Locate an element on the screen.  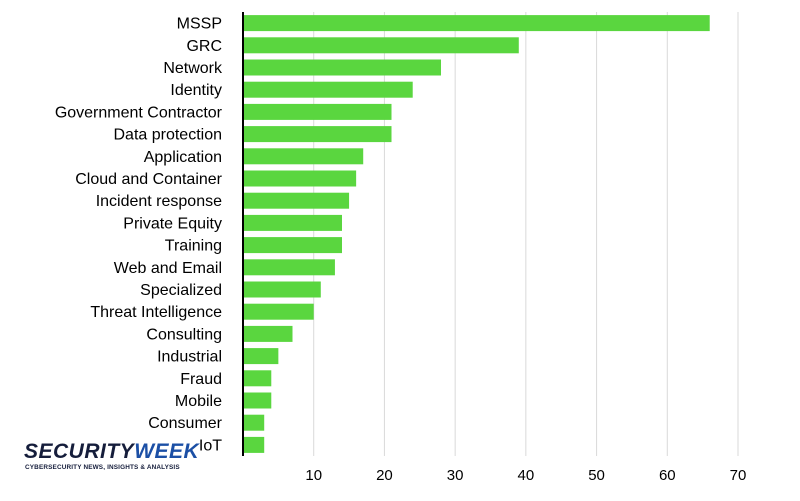
bar-data-protection is located at coordinates (317, 134).